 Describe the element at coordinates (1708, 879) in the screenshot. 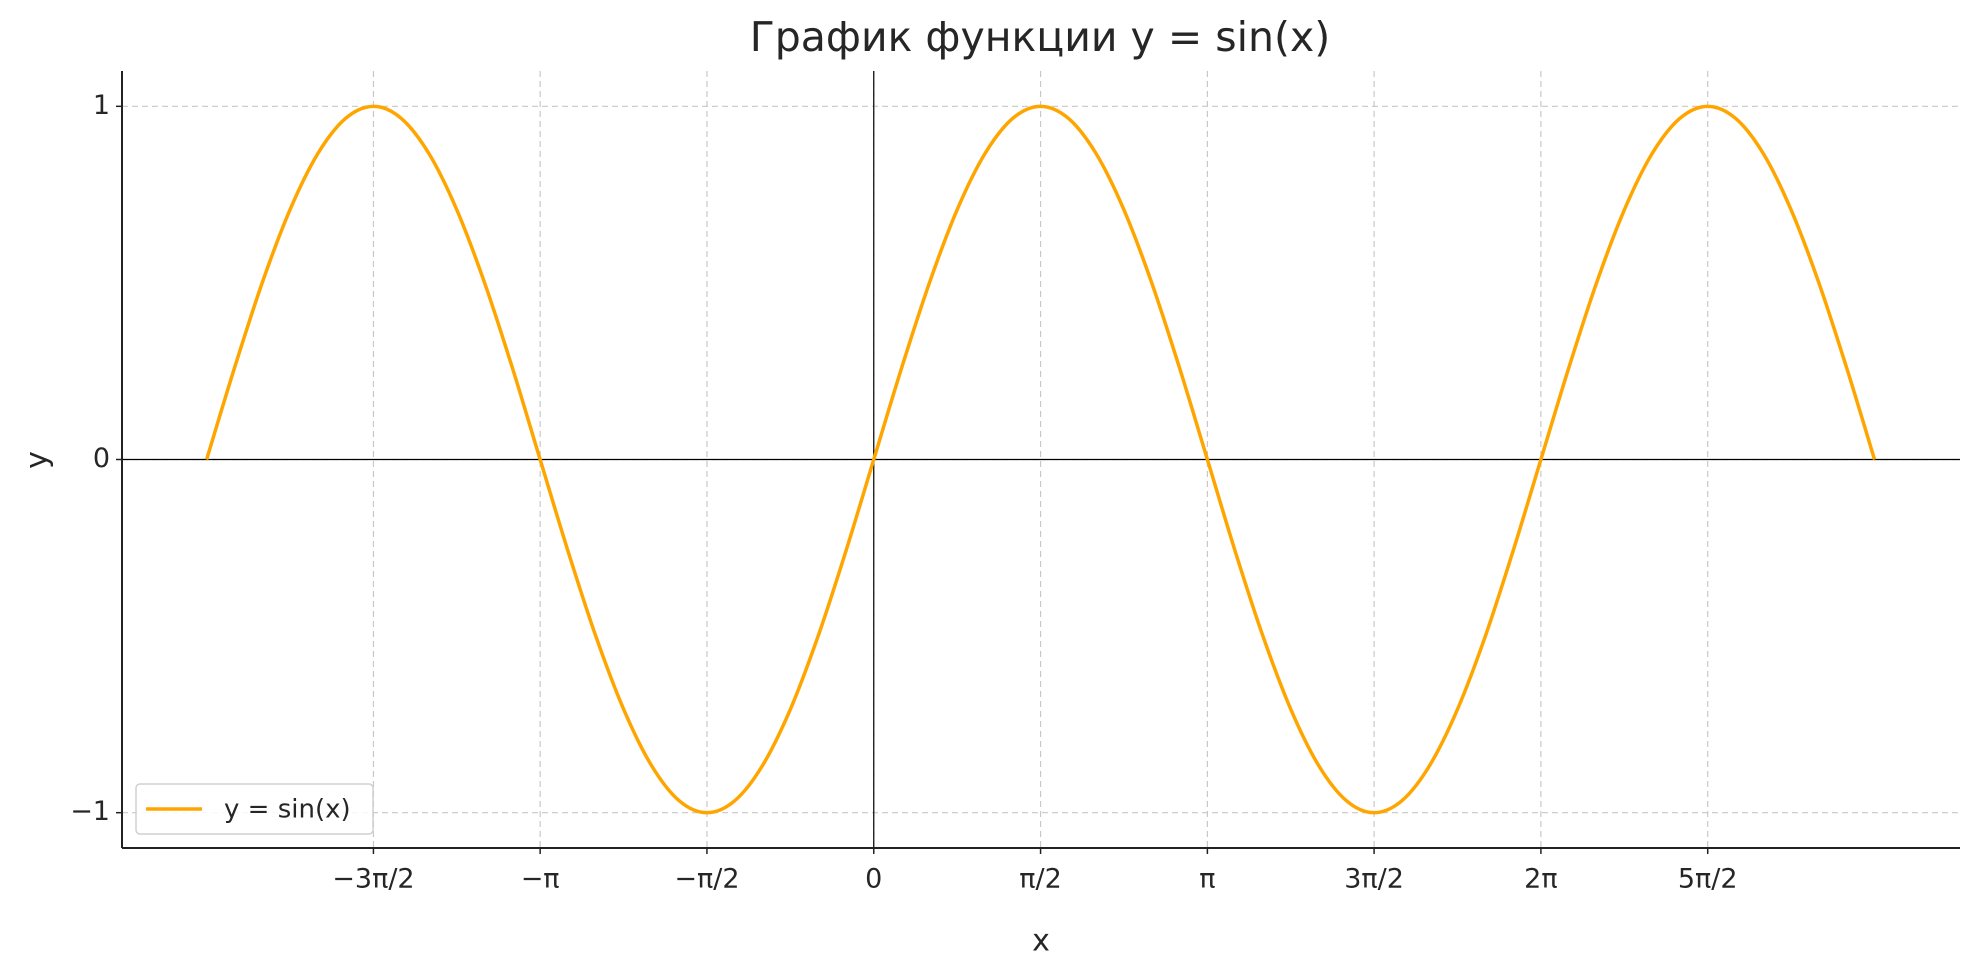

I see `x-tick-label: 5π/2` at that location.